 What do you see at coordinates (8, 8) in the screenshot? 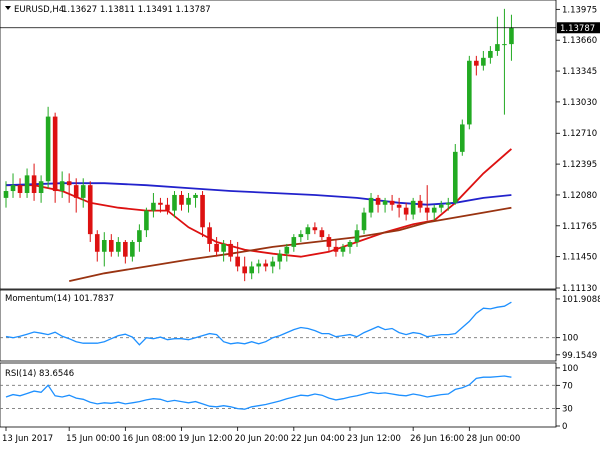
I see `collapse-triangle-icon` at bounding box center [8, 8].